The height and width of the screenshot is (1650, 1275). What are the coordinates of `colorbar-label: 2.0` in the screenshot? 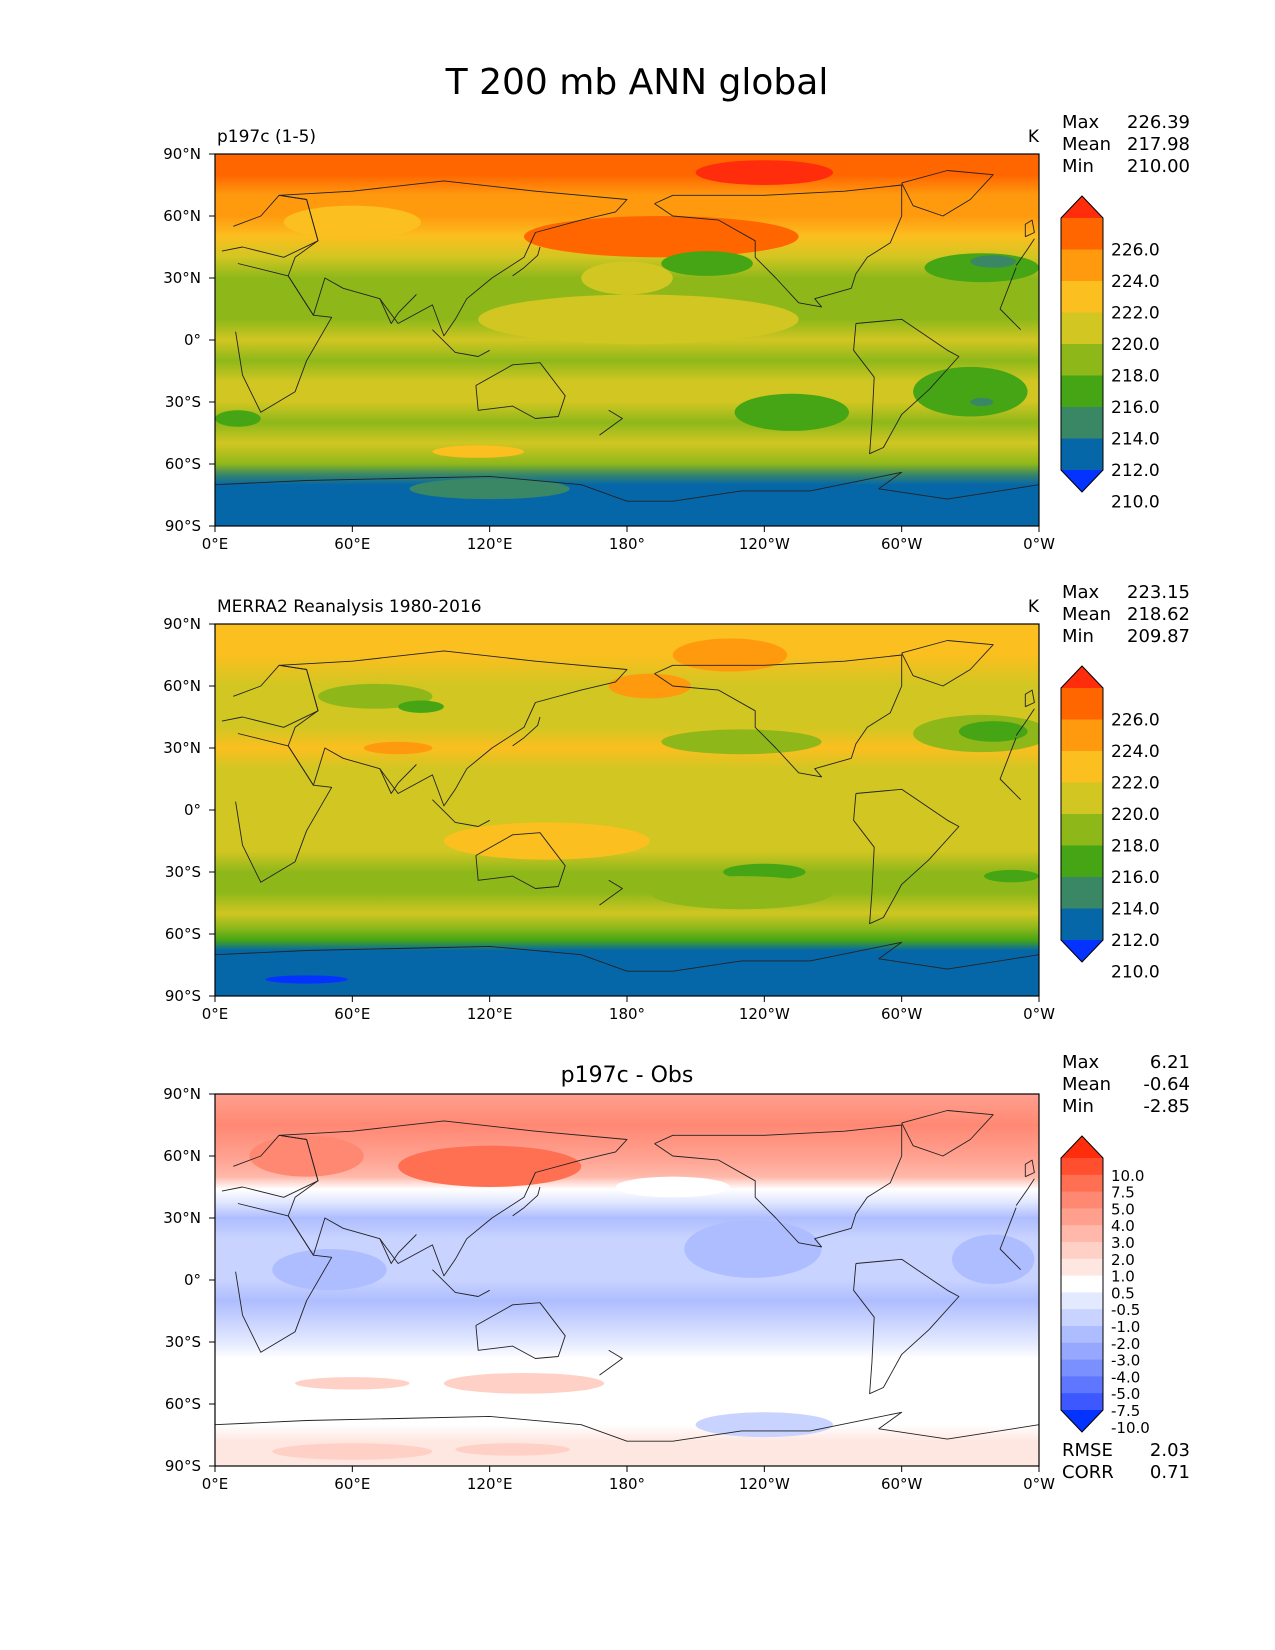 It's located at (1123, 1260).